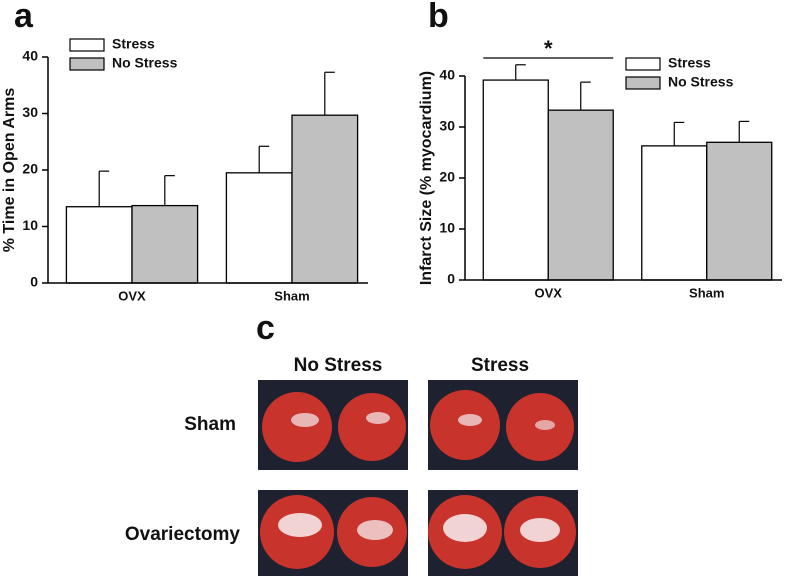 This screenshot has height=578, width=800. I want to click on panel-label: c, so click(265, 328).